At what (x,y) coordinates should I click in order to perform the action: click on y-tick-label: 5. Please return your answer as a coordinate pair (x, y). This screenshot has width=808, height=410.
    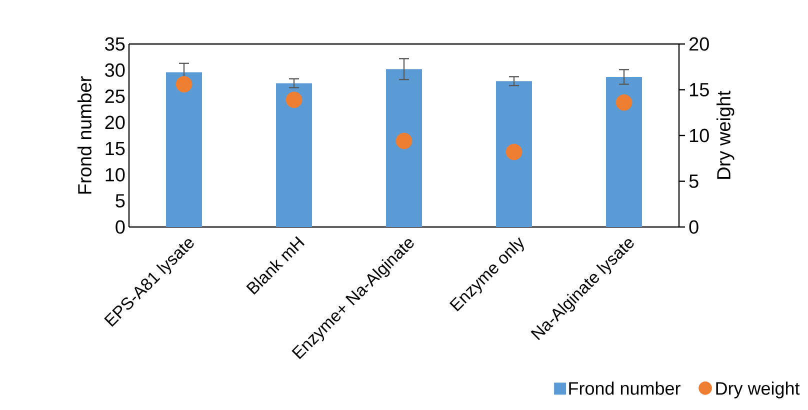
    Looking at the image, I should click on (120, 201).